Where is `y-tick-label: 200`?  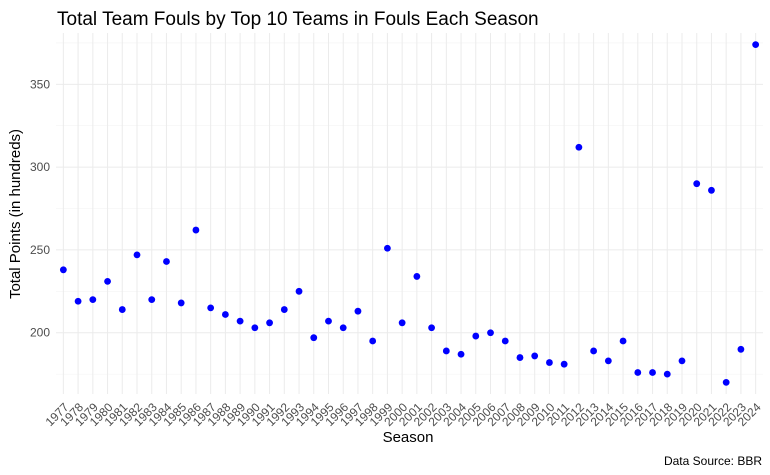 y-tick-label: 200 is located at coordinates (40, 333).